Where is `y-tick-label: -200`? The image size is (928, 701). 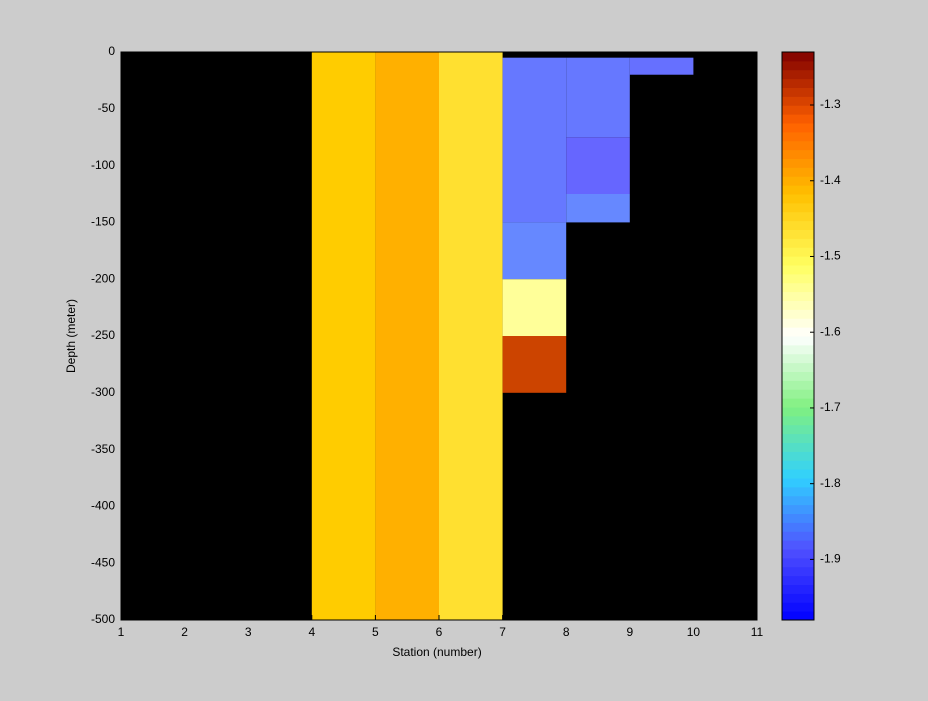
y-tick-label: -200 is located at coordinates (103, 278).